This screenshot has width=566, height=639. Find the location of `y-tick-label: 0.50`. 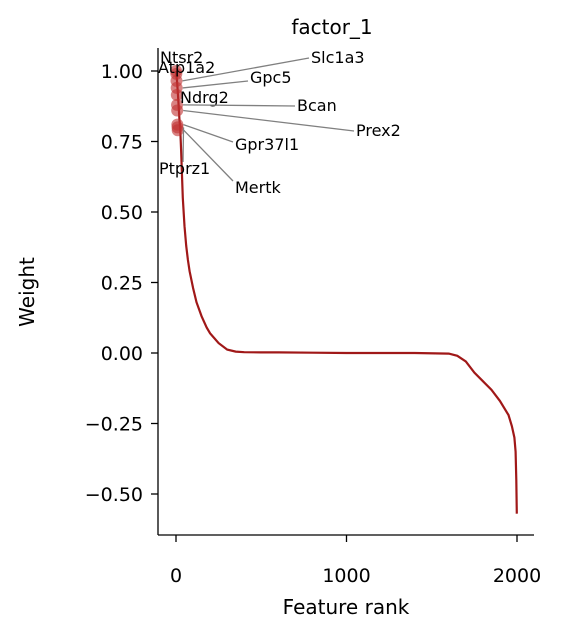

y-tick-label: 0.50 is located at coordinates (122, 213).